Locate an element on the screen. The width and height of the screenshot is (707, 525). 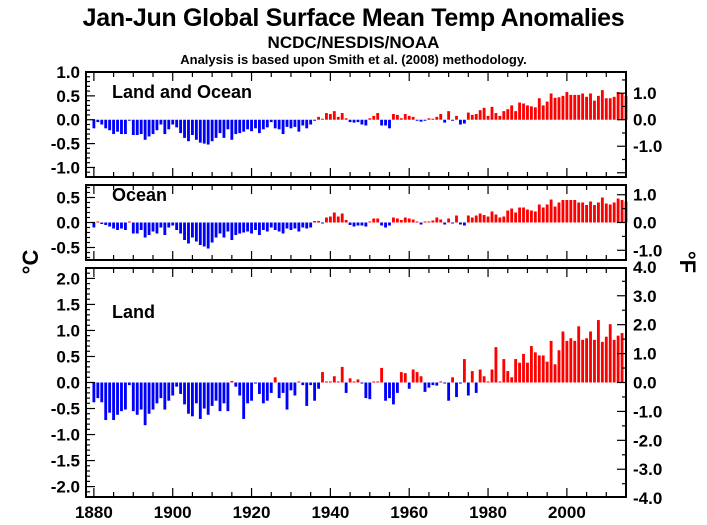
bar-land-and-ocean-1901 is located at coordinates (177, 123).